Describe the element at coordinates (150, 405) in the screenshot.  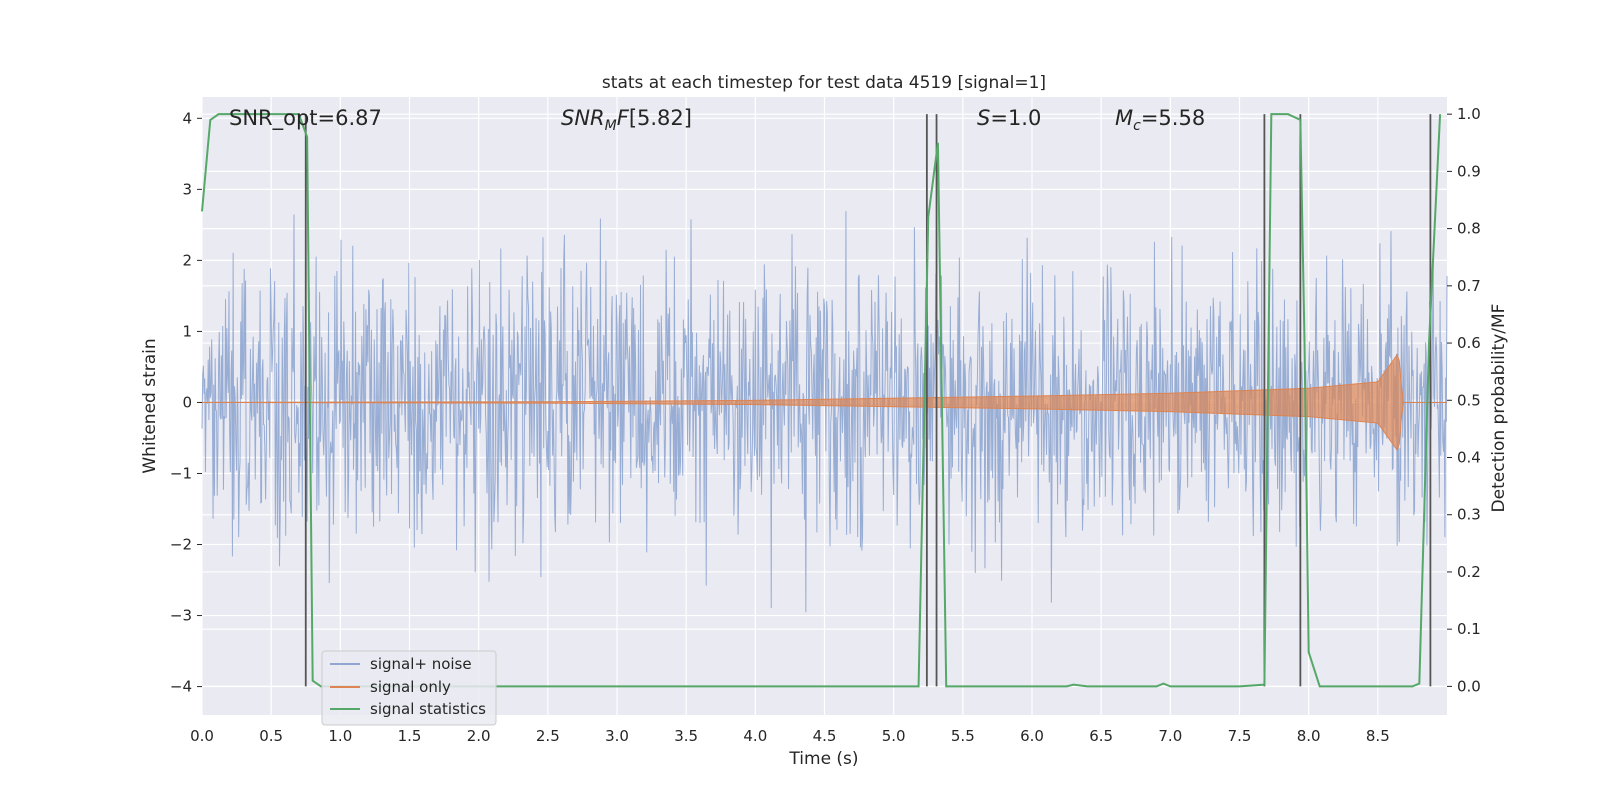
I see `y-axis-label-left: Whitened strain` at that location.